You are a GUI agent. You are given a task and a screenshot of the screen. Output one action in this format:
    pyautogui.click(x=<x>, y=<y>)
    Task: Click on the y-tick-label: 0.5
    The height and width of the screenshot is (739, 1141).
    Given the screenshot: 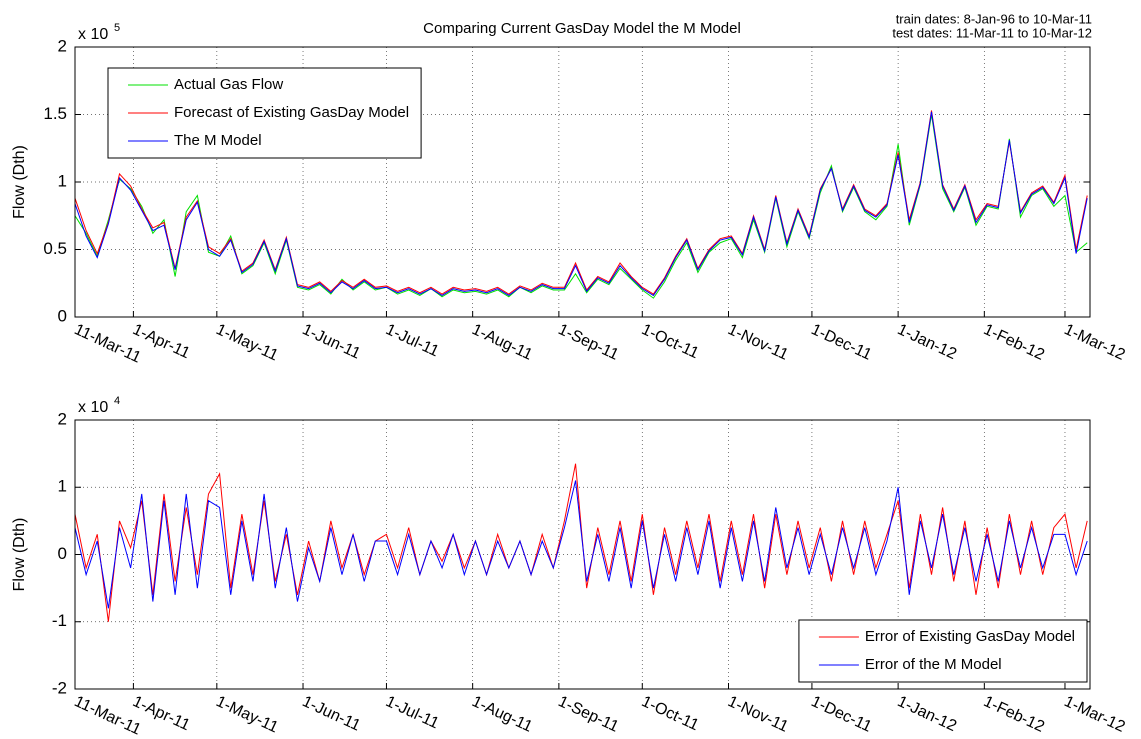 What is the action you would take?
    pyautogui.click(x=55, y=248)
    